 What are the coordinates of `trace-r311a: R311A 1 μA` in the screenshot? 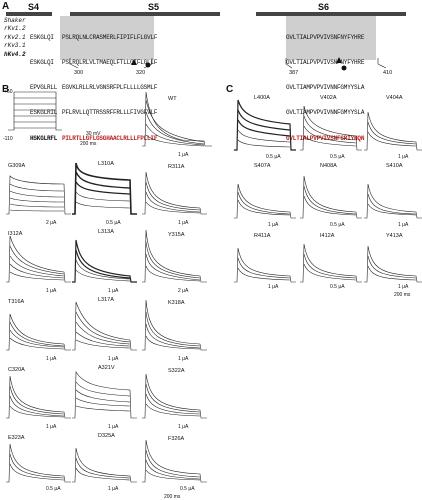 It's located at (174, 192).